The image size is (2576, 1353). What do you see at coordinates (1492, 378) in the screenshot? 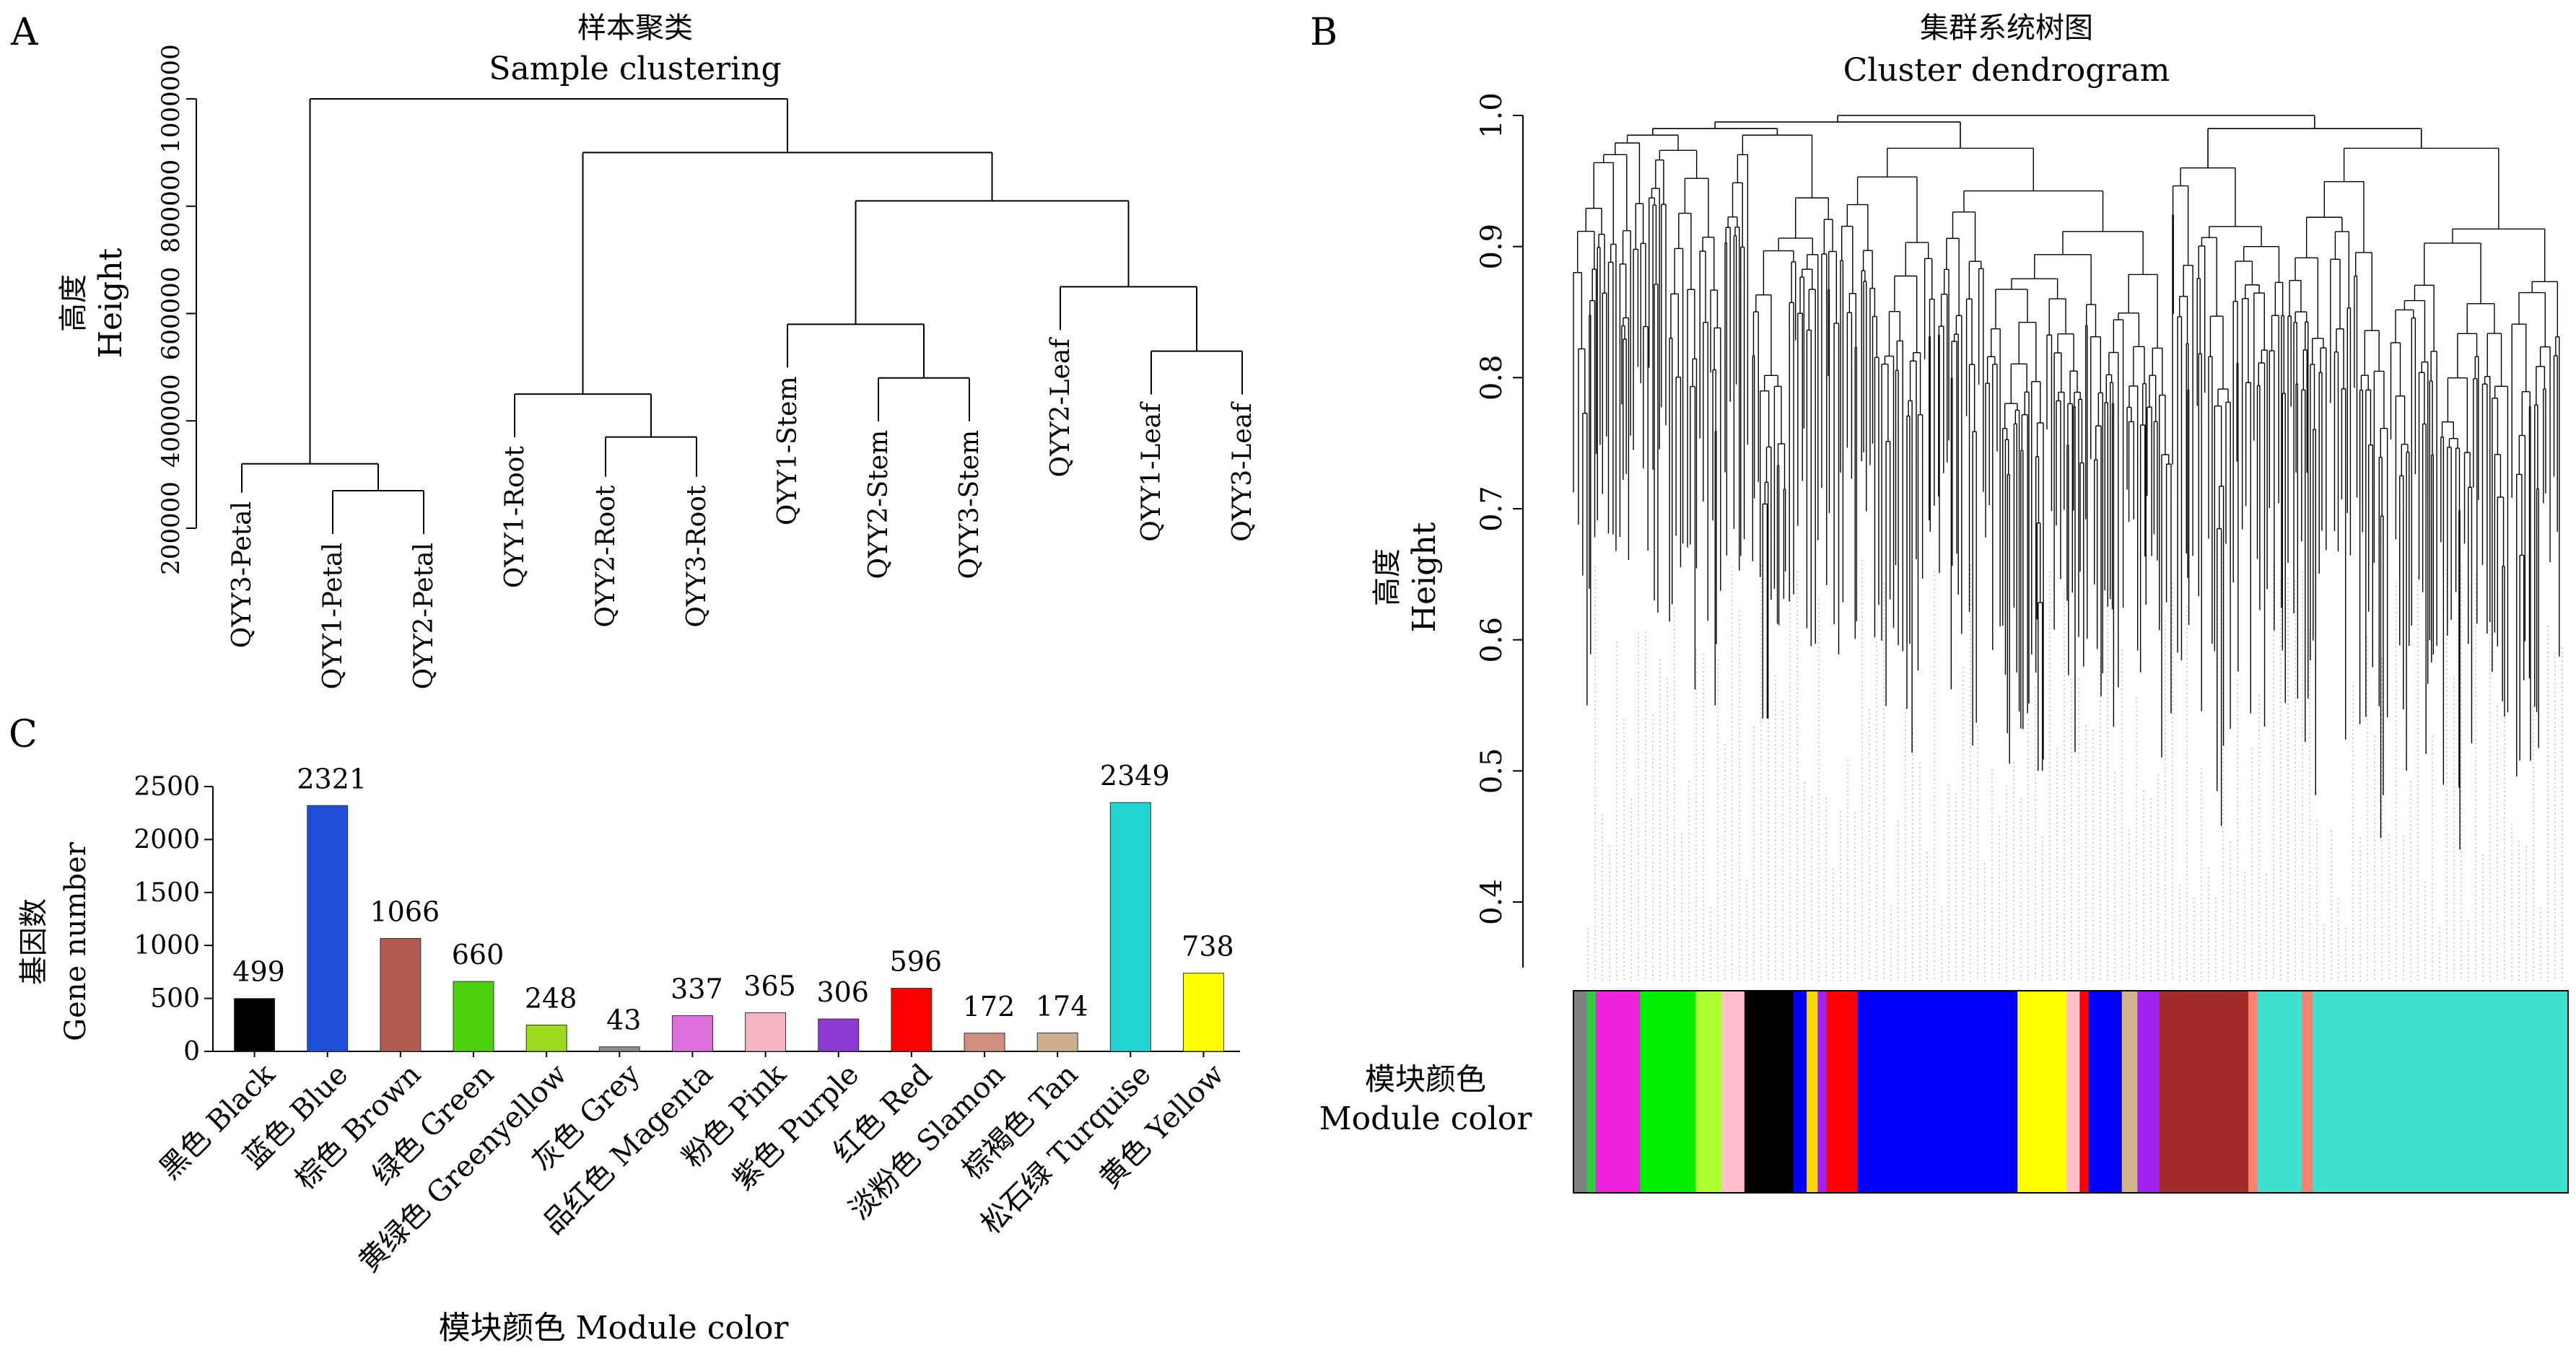
I see `y-tick-label: 0.8` at bounding box center [1492, 378].